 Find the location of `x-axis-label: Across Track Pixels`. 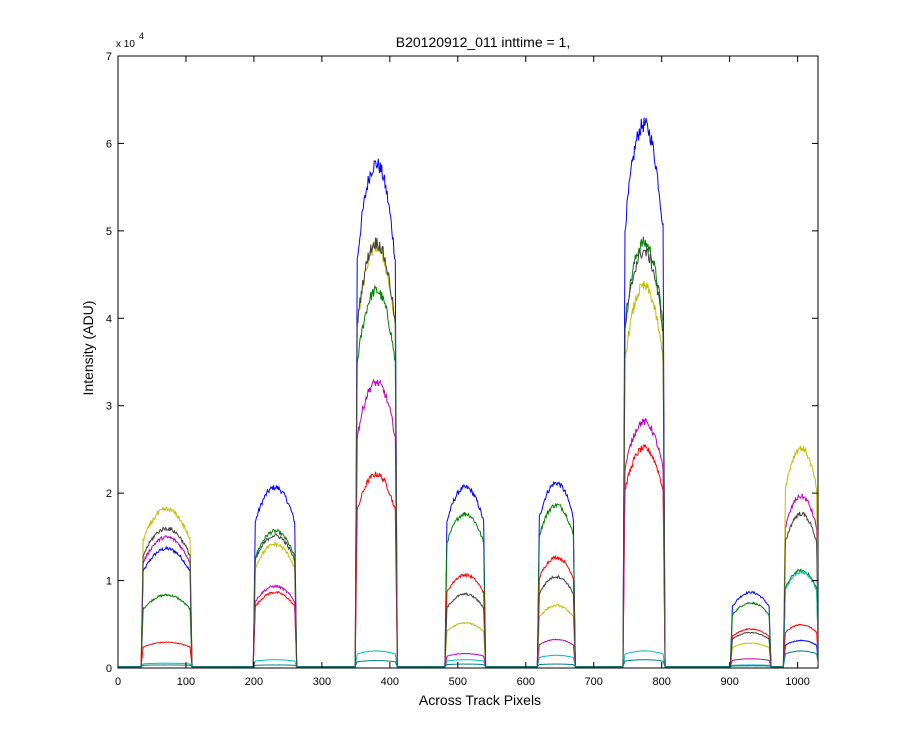

x-axis-label: Across Track Pixels is located at coordinates (480, 700).